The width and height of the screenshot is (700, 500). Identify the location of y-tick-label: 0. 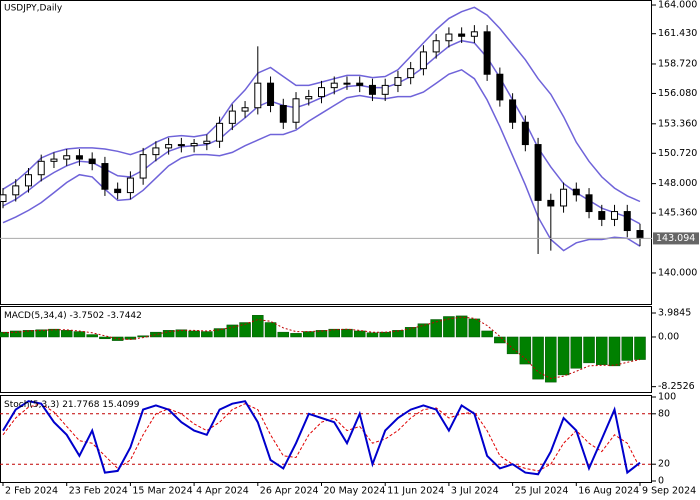
(661, 481).